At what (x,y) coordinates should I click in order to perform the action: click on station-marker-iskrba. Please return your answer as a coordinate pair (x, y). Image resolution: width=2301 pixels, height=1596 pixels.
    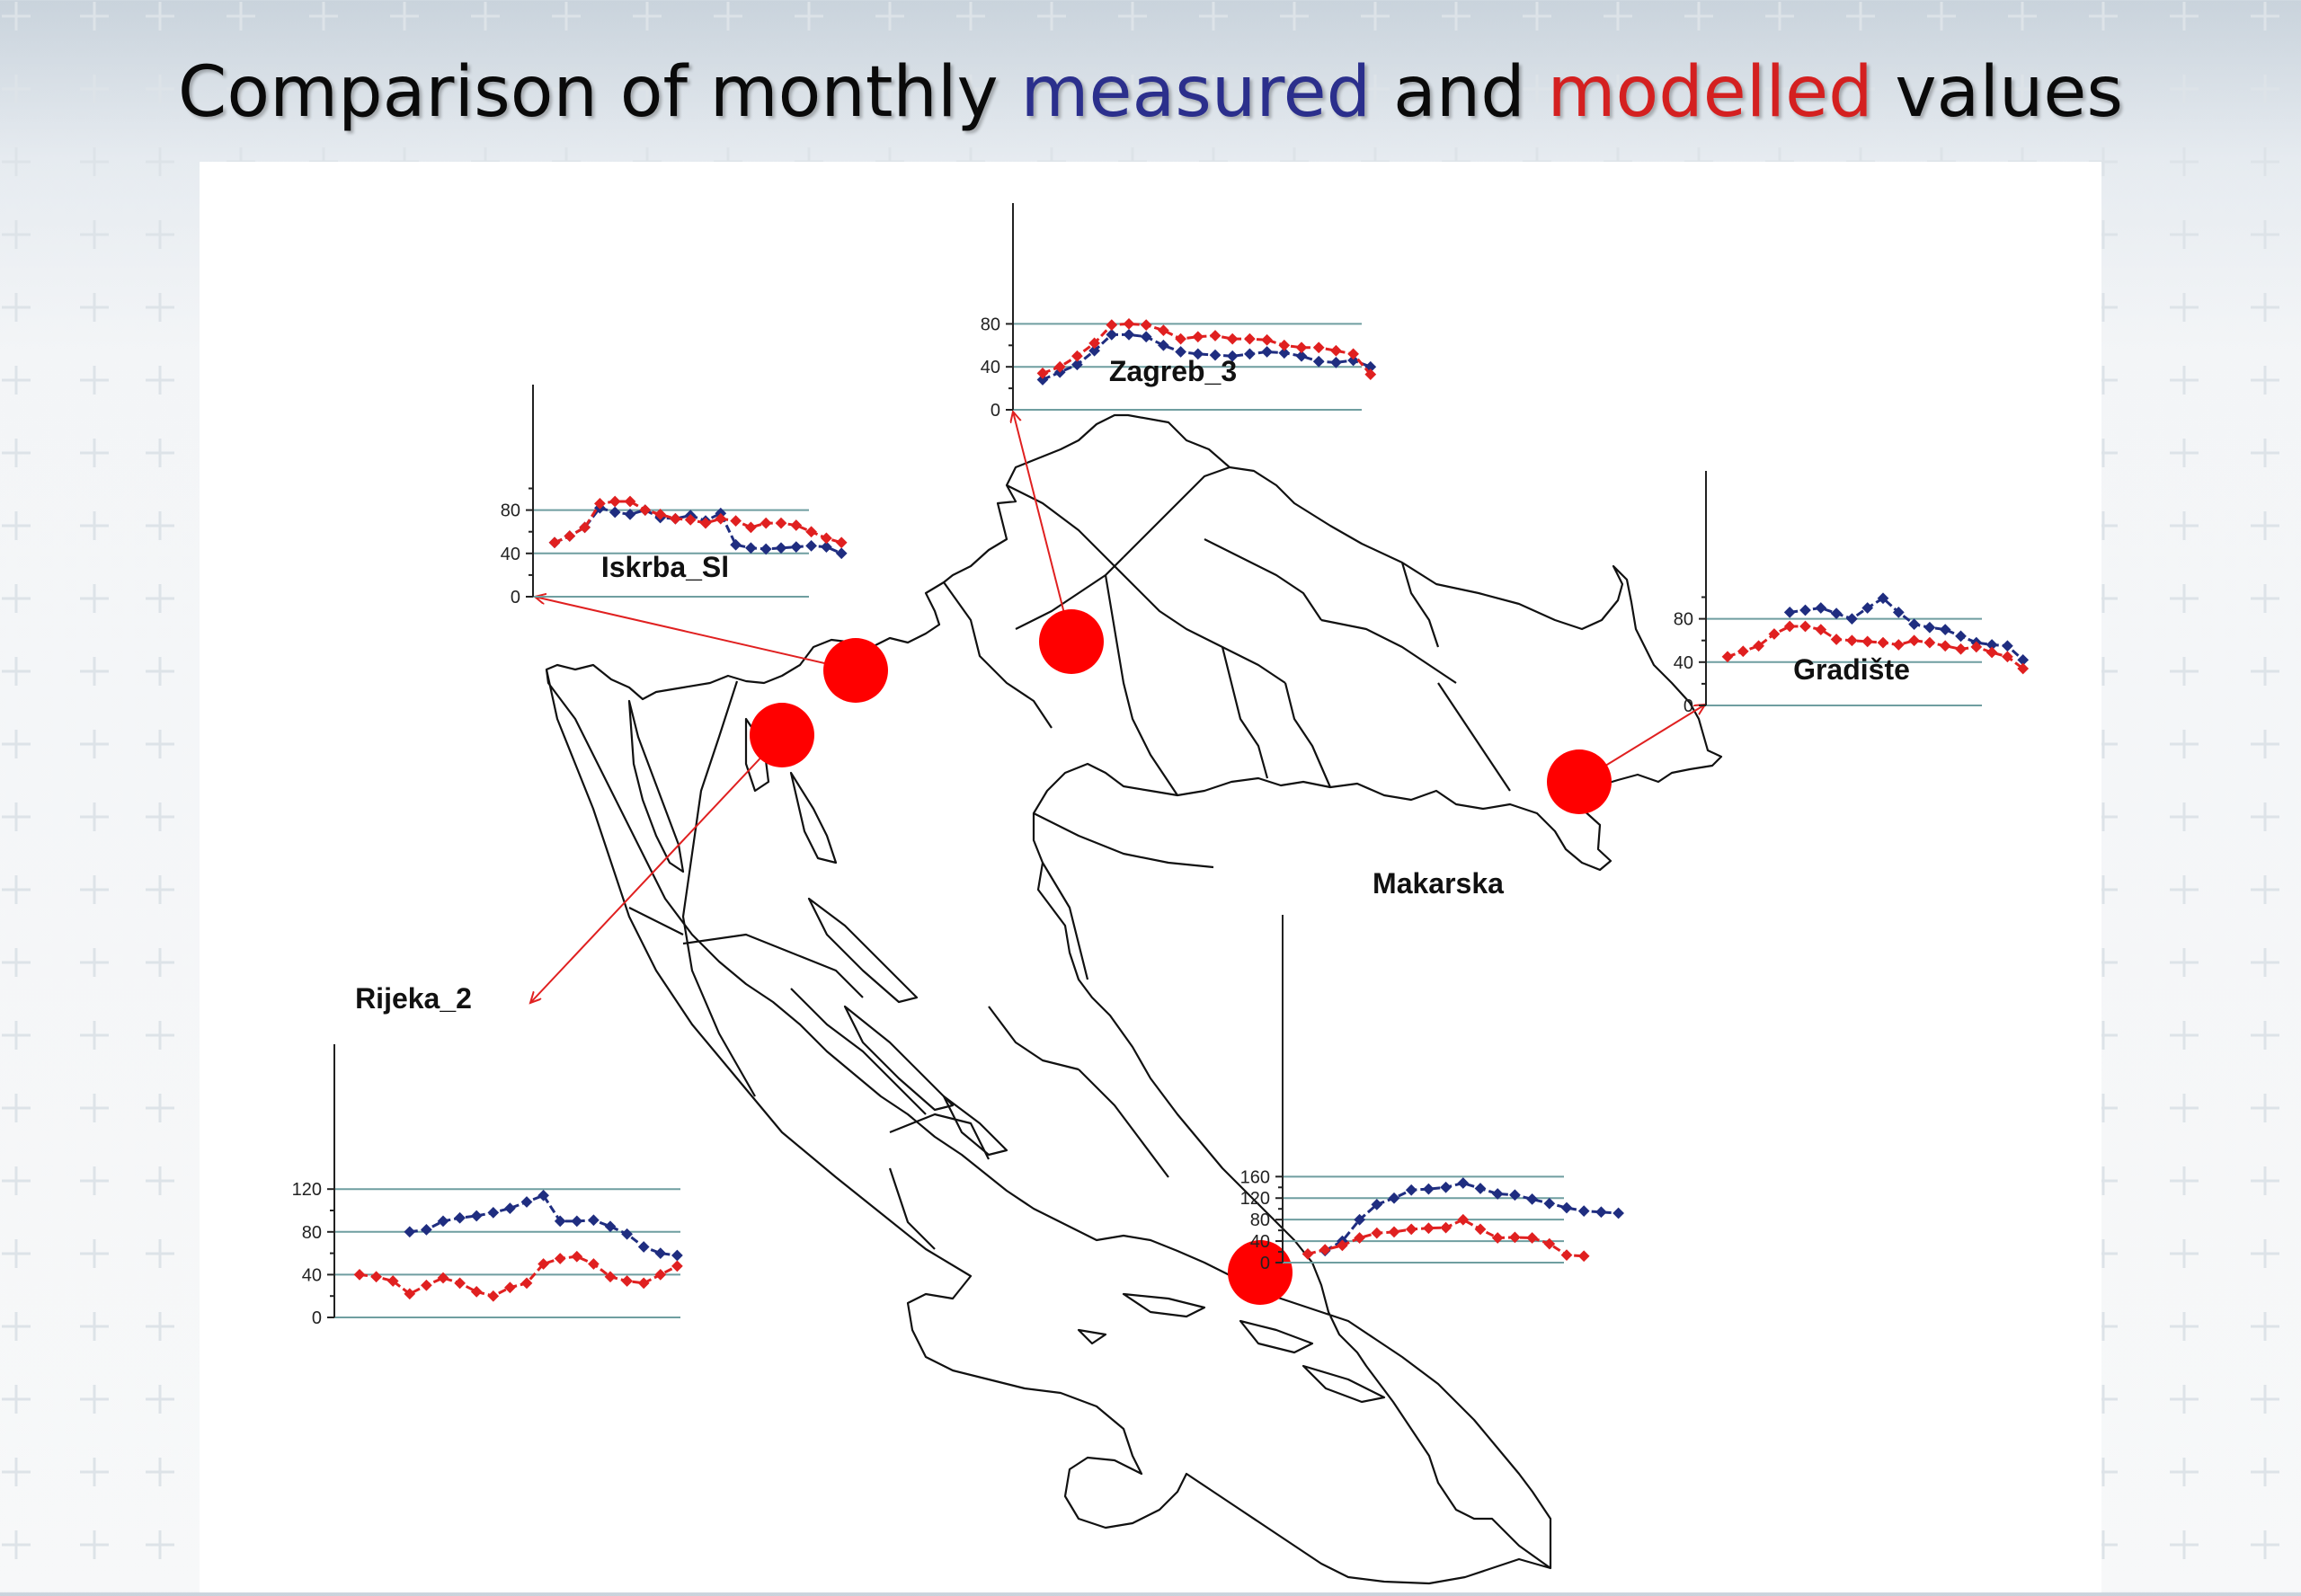
    Looking at the image, I should click on (855, 670).